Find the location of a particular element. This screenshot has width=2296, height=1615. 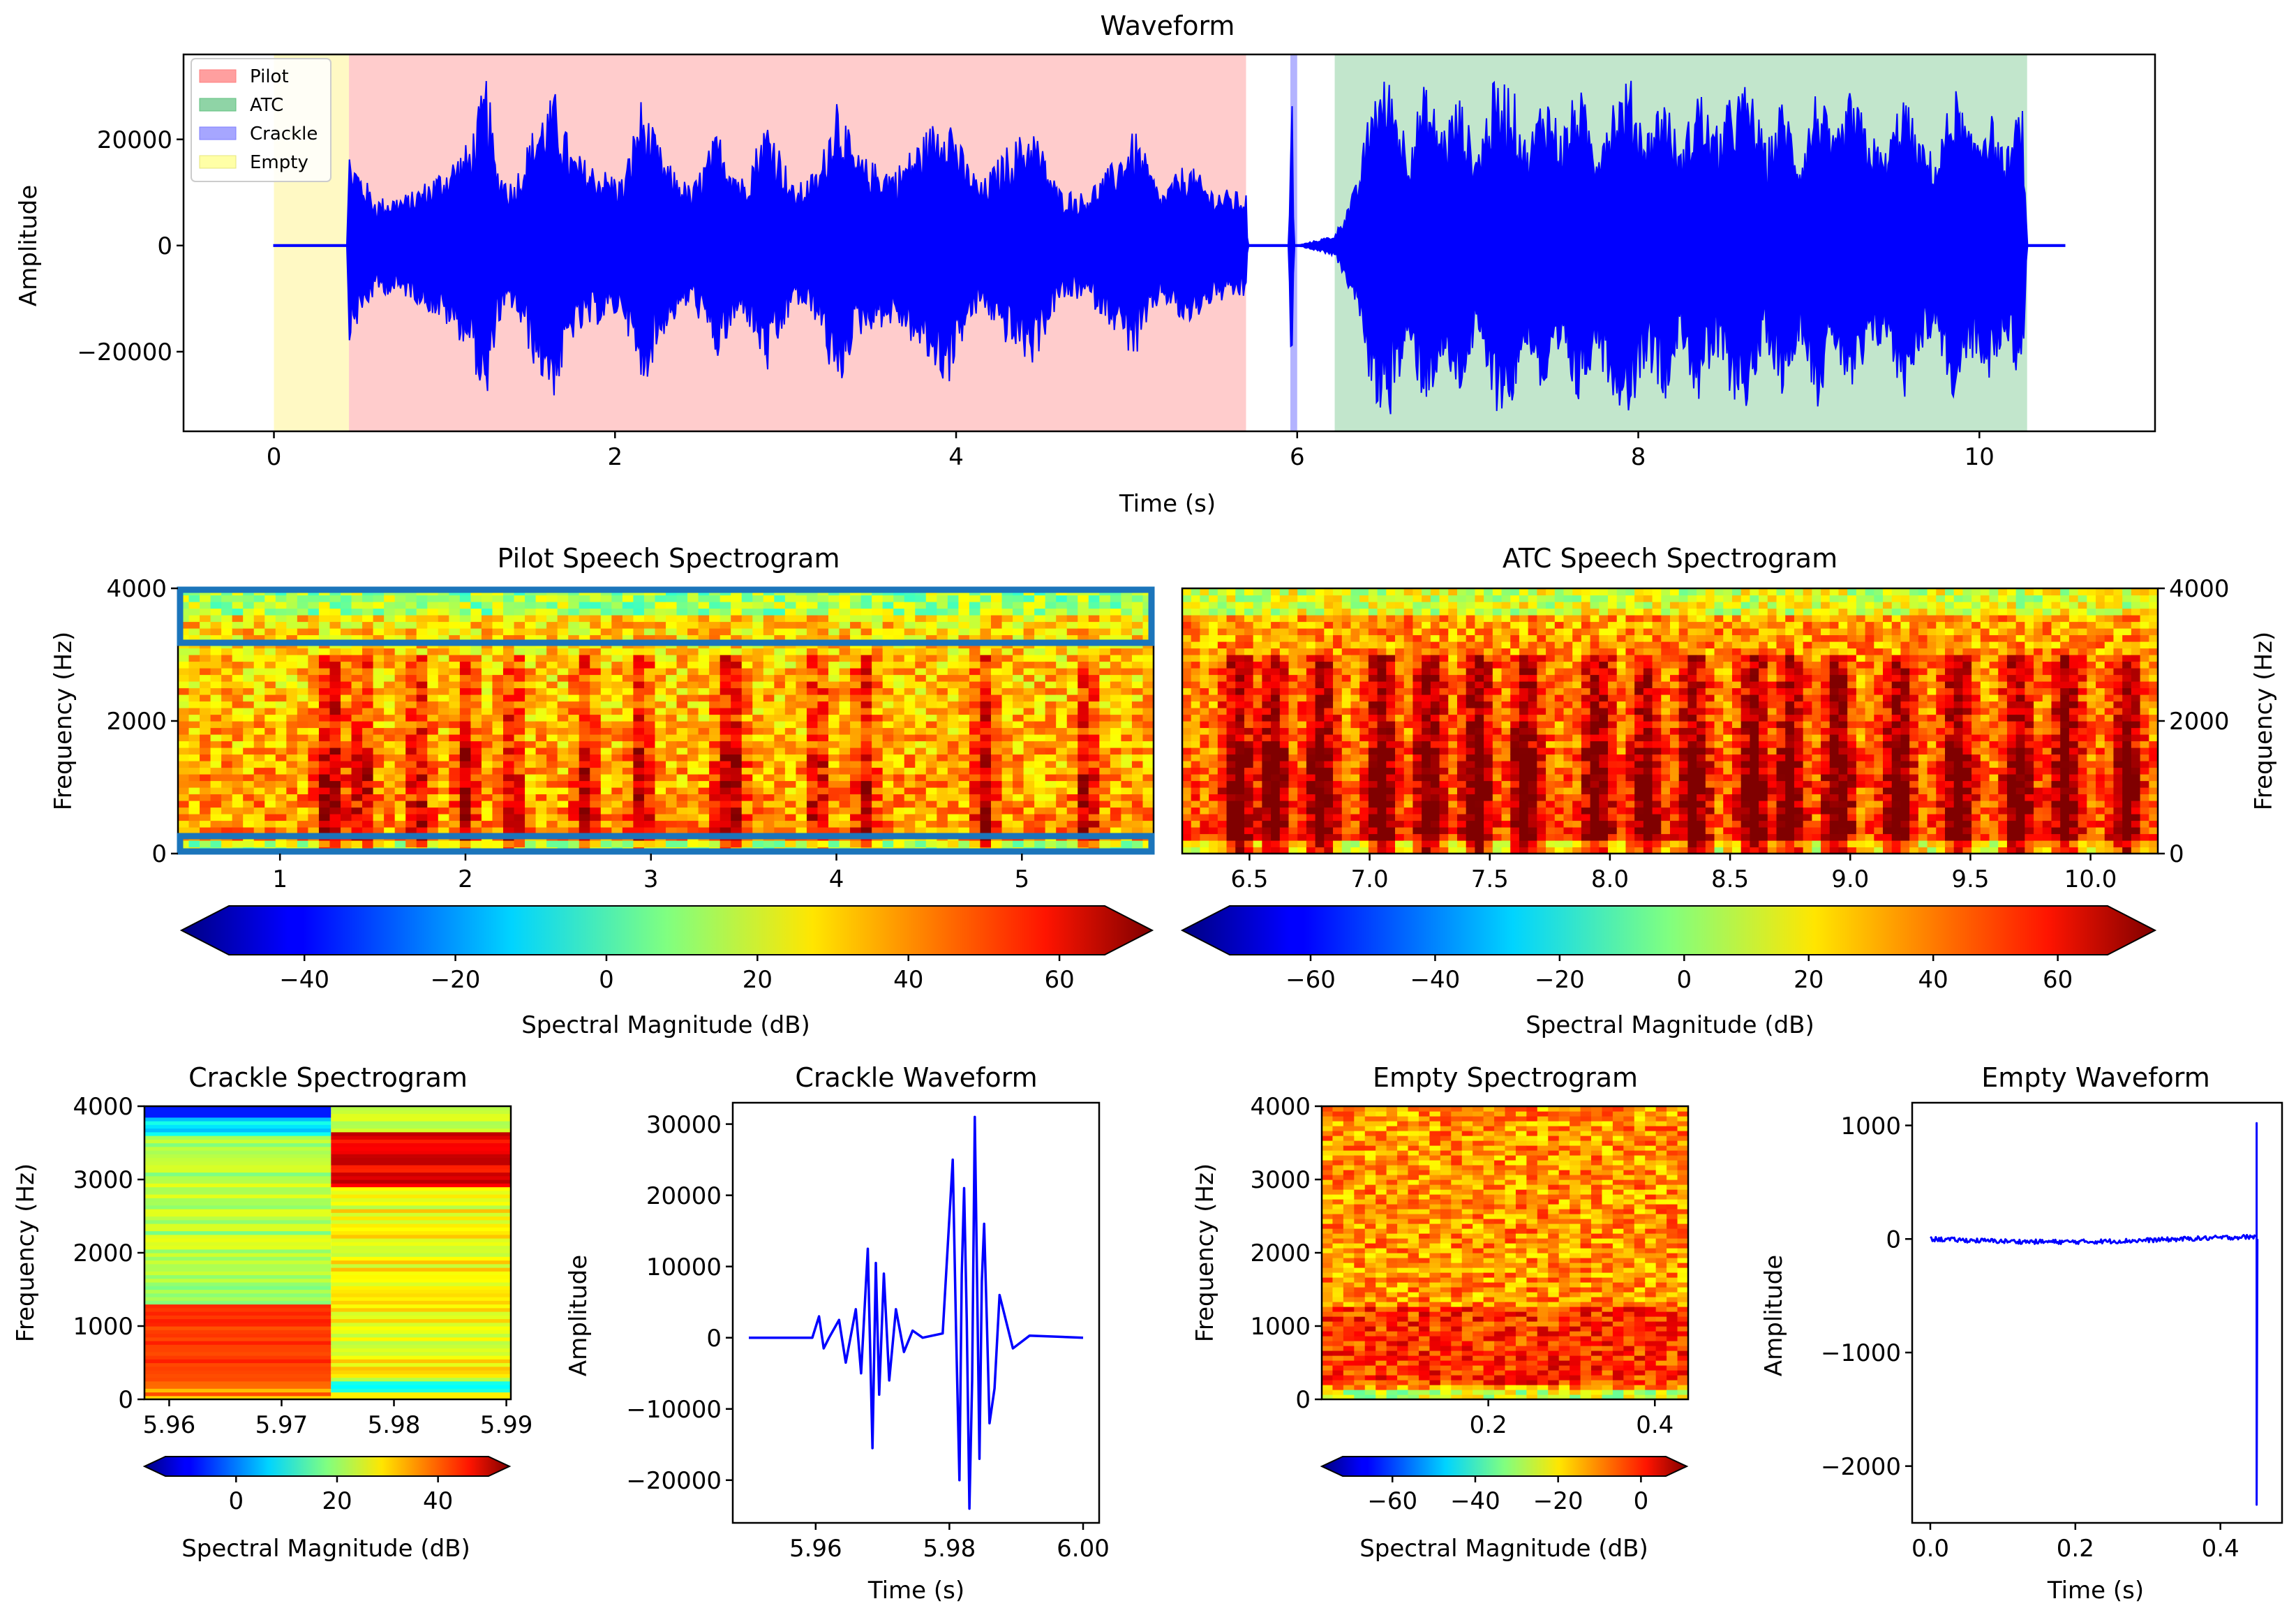

waveform-xtick-label: 6 is located at coordinates (1297, 457).